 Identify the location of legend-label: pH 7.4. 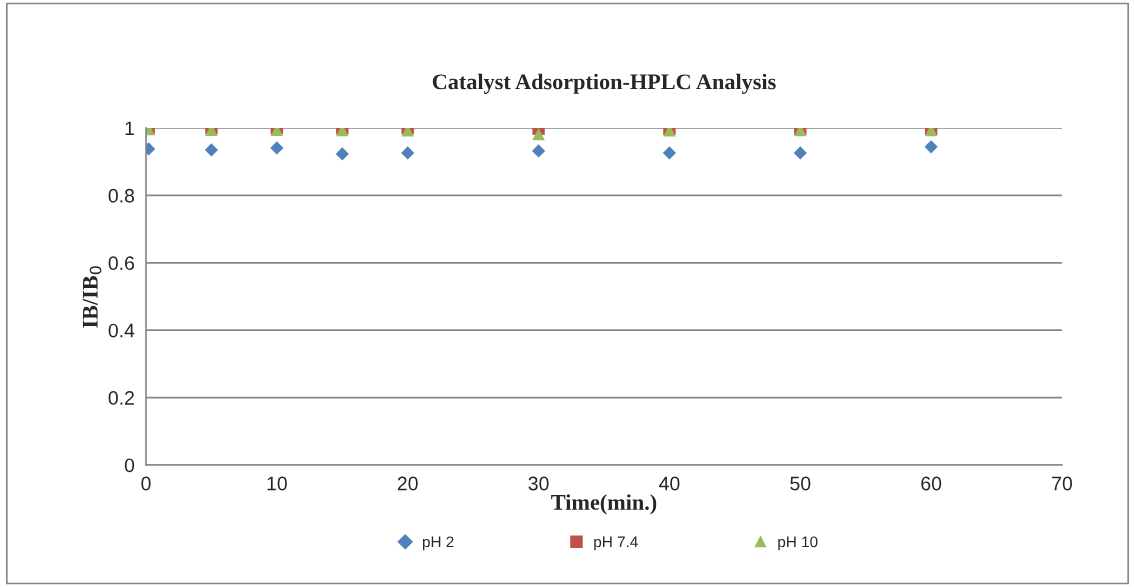
(616, 543).